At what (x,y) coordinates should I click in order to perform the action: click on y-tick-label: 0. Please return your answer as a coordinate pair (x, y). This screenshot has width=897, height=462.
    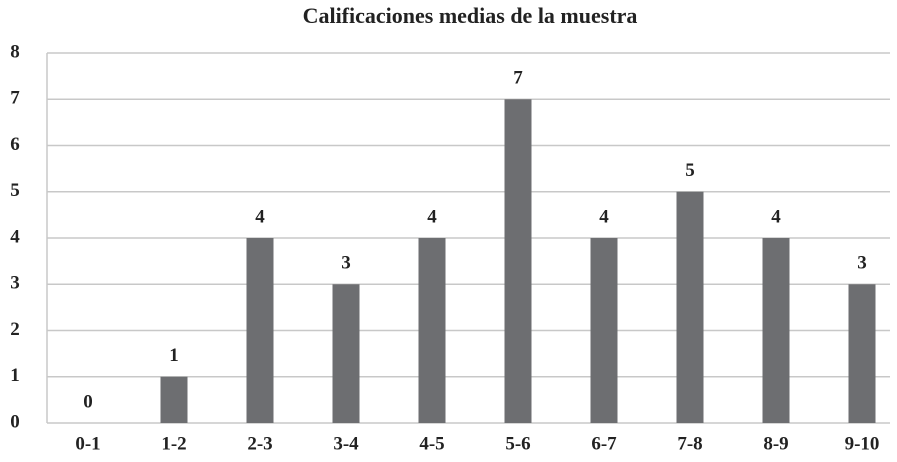
    Looking at the image, I should click on (15, 421).